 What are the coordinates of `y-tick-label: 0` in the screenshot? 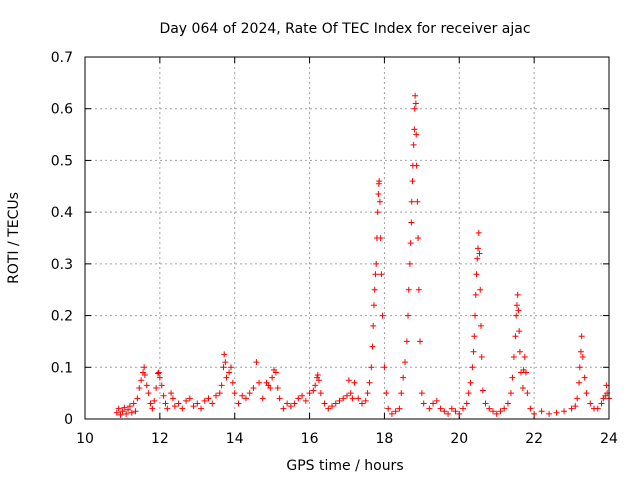 It's located at (68, 420).